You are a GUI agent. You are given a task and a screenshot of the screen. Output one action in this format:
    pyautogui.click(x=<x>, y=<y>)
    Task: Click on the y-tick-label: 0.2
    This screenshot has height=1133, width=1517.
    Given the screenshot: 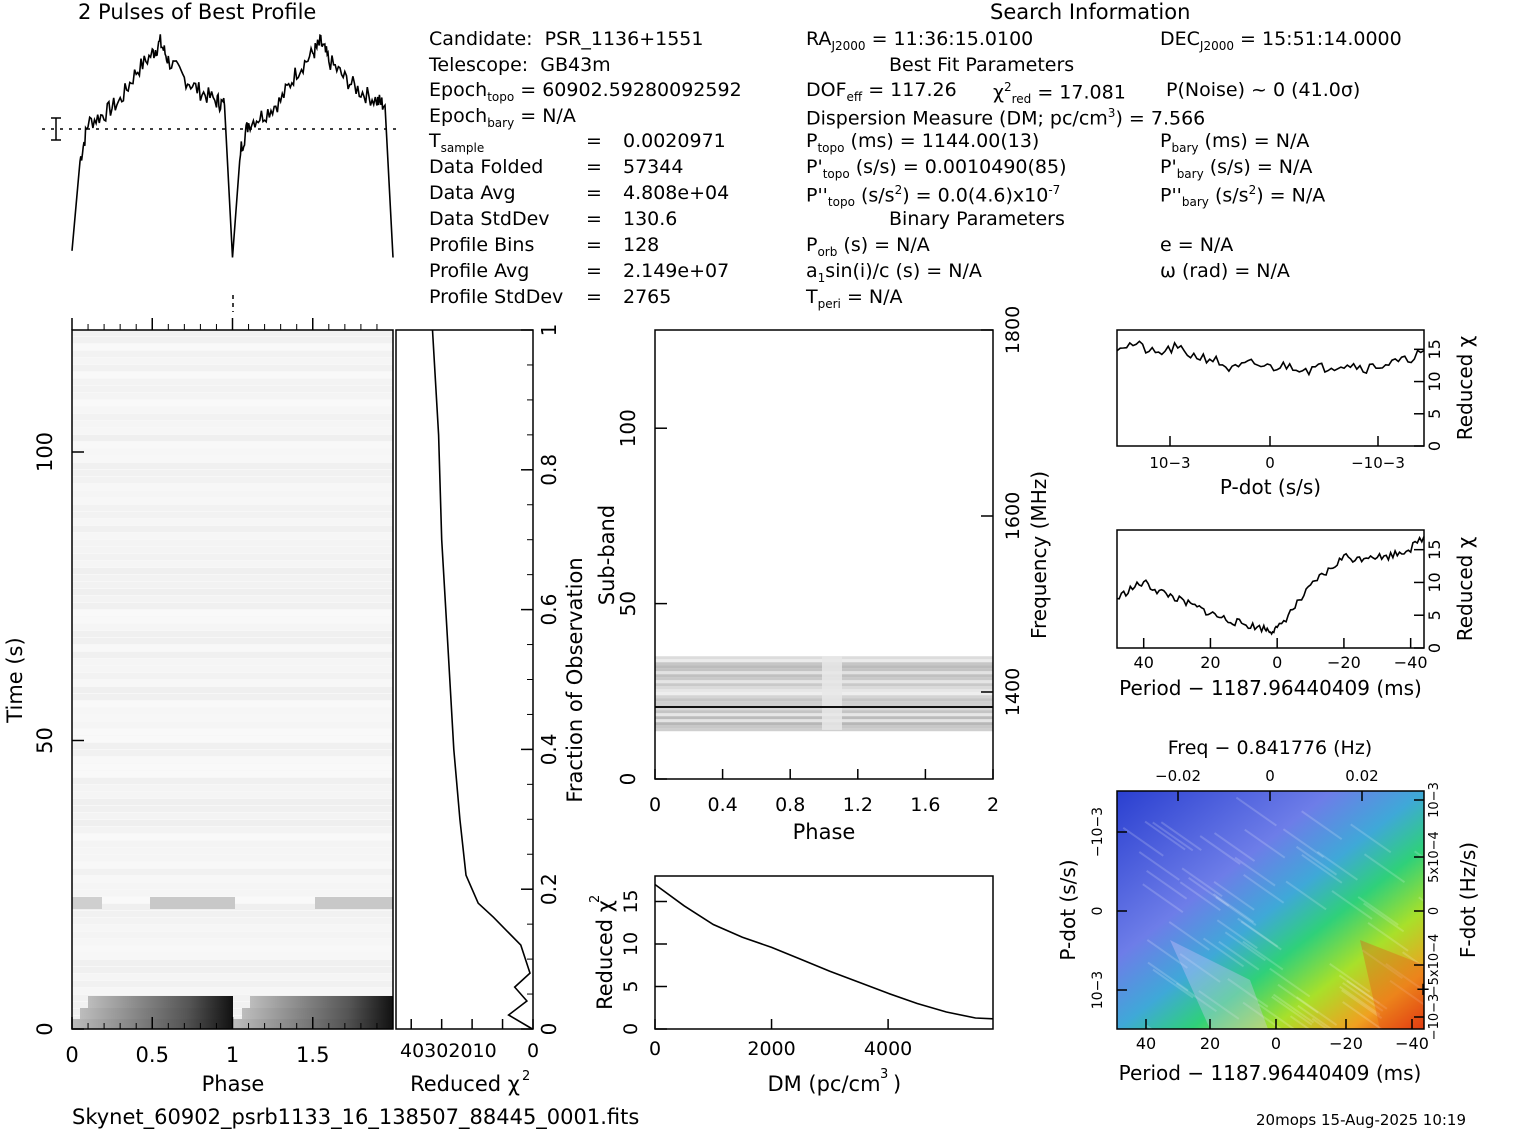 What is the action you would take?
    pyautogui.click(x=549, y=889)
    